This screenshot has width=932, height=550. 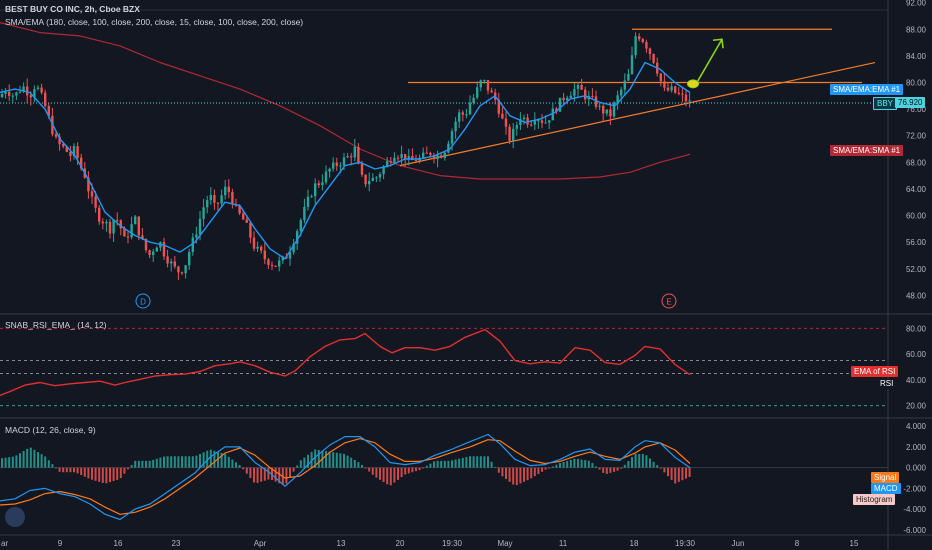 I want to click on time-axis-tick: 16, so click(x=118, y=543).